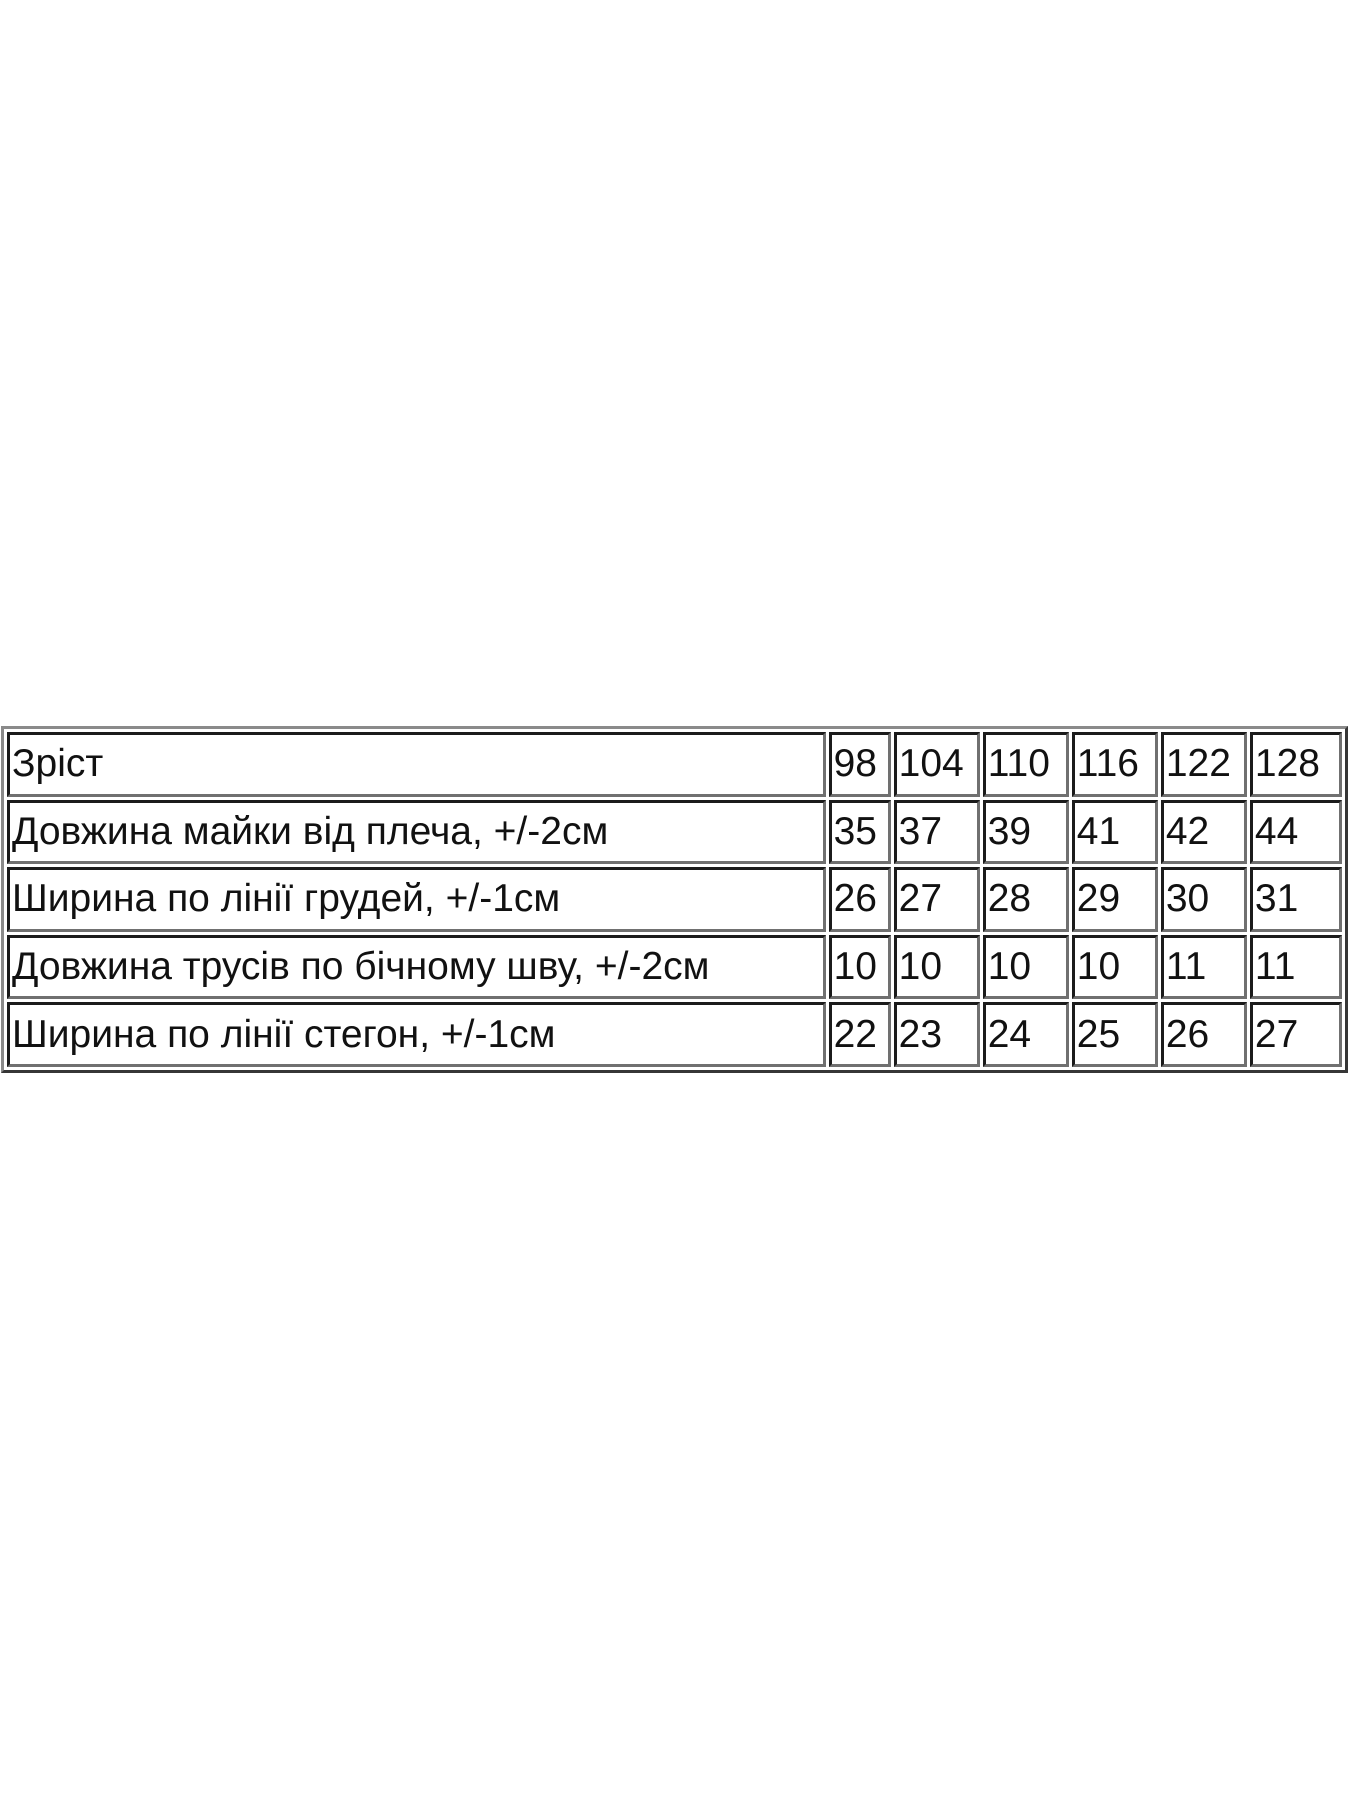  What do you see at coordinates (936, 1034) in the screenshot?
I see `value-cell: 23` at bounding box center [936, 1034].